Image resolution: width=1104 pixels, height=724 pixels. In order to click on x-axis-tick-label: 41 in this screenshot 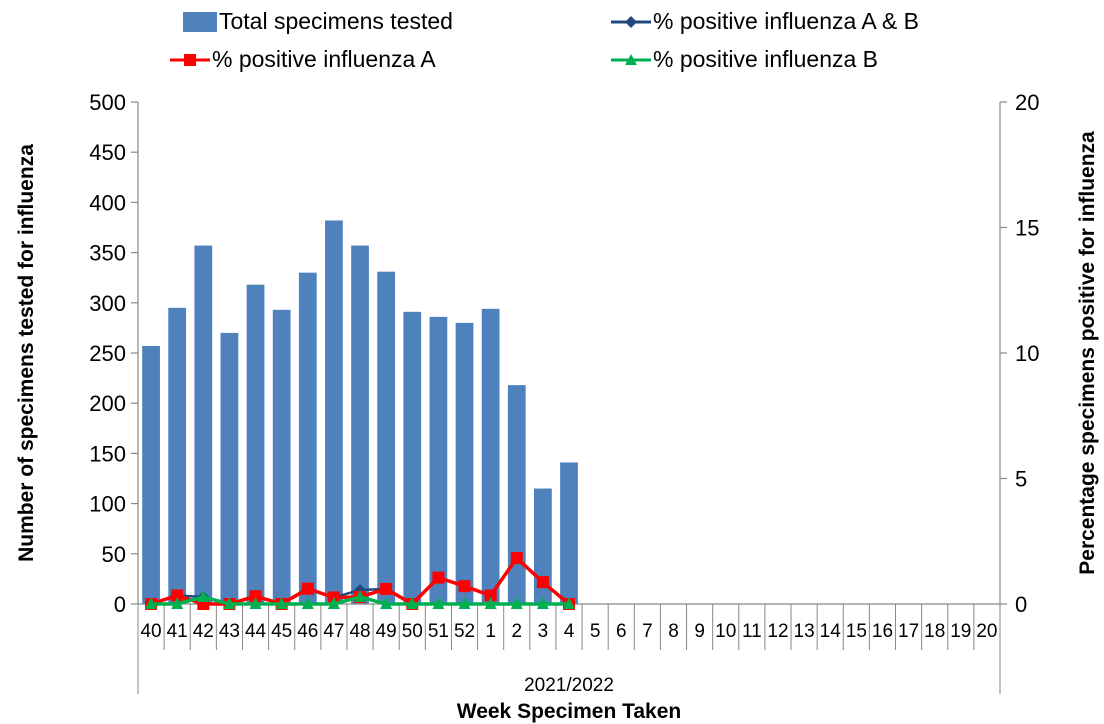, I will do `click(177, 631)`.